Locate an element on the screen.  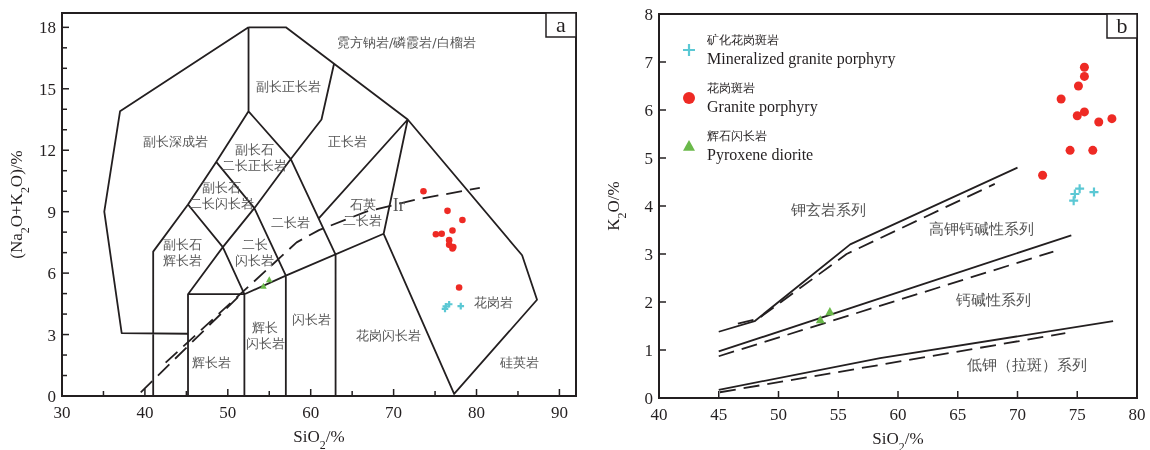
legend-label: 花岗斑岩 Granite porphyry is located at coordinates (762, 98).